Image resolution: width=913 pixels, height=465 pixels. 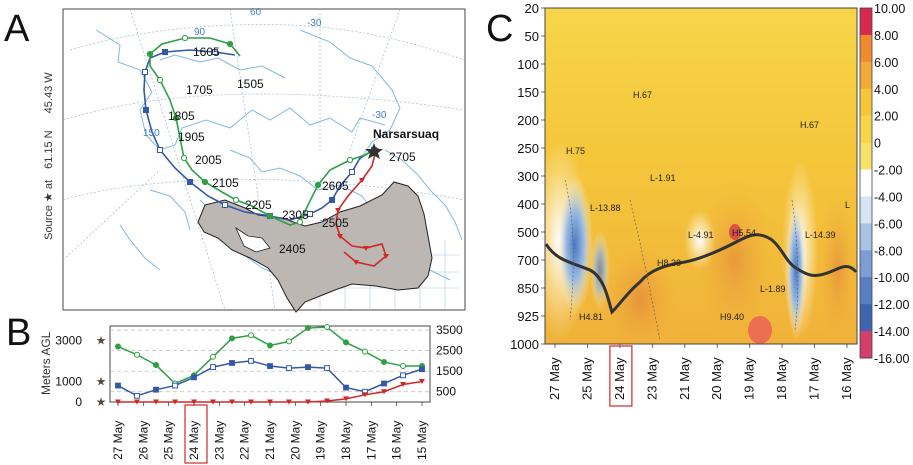 I want to click on panel-b-right-tick-500: 500, so click(x=446, y=392).